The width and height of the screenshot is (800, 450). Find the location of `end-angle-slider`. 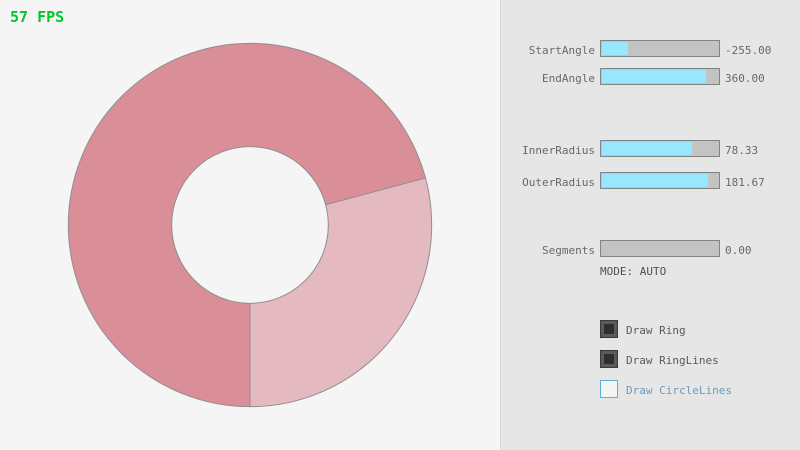

end-angle-slider is located at coordinates (660, 76).